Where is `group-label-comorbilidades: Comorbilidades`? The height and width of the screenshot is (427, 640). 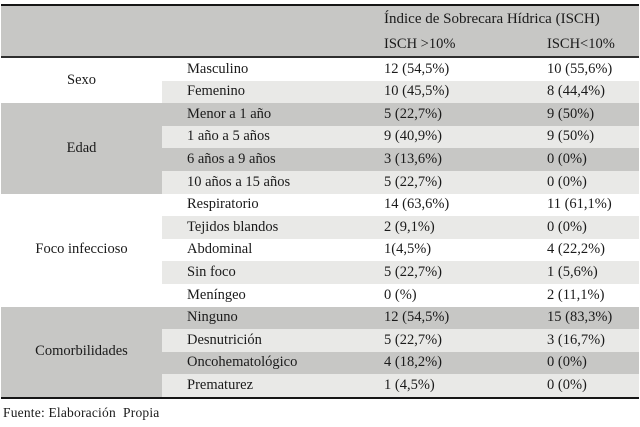
group-label-comorbilidades: Comorbilidades is located at coordinates (81, 352).